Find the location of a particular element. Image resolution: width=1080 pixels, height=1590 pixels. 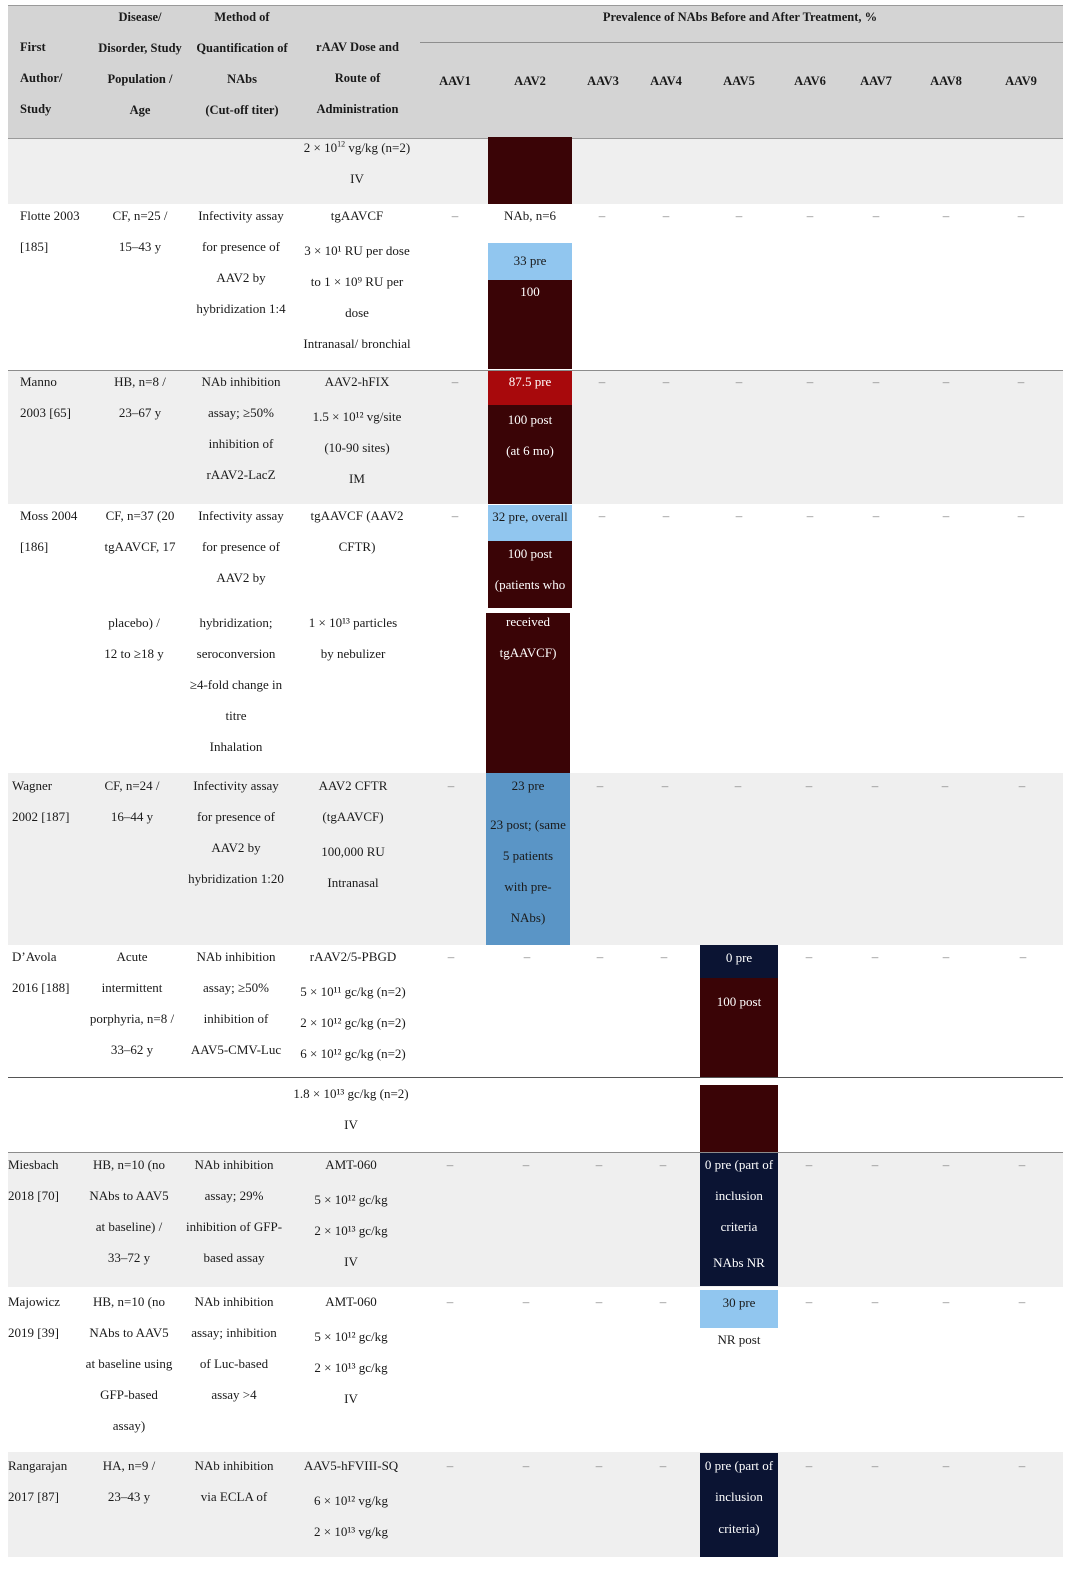

header-aav6: AAV6 is located at coordinates (810, 81).